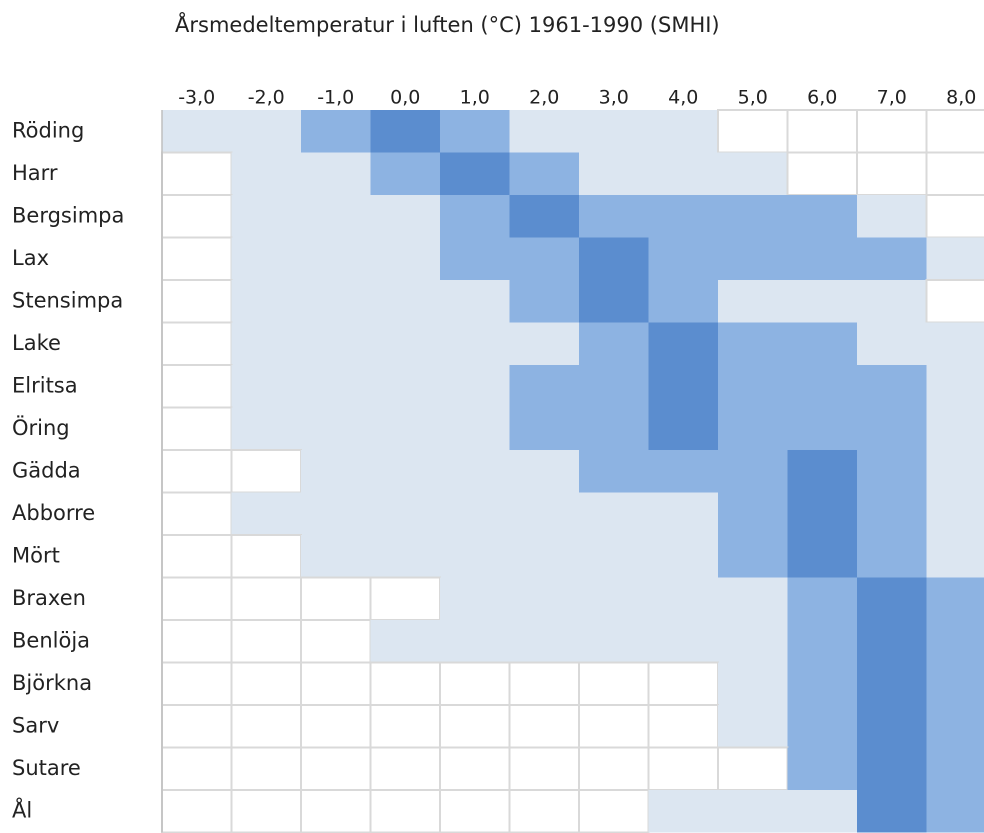  What do you see at coordinates (266, 98) in the screenshot?
I see `x-tick-label: -2,0` at bounding box center [266, 98].